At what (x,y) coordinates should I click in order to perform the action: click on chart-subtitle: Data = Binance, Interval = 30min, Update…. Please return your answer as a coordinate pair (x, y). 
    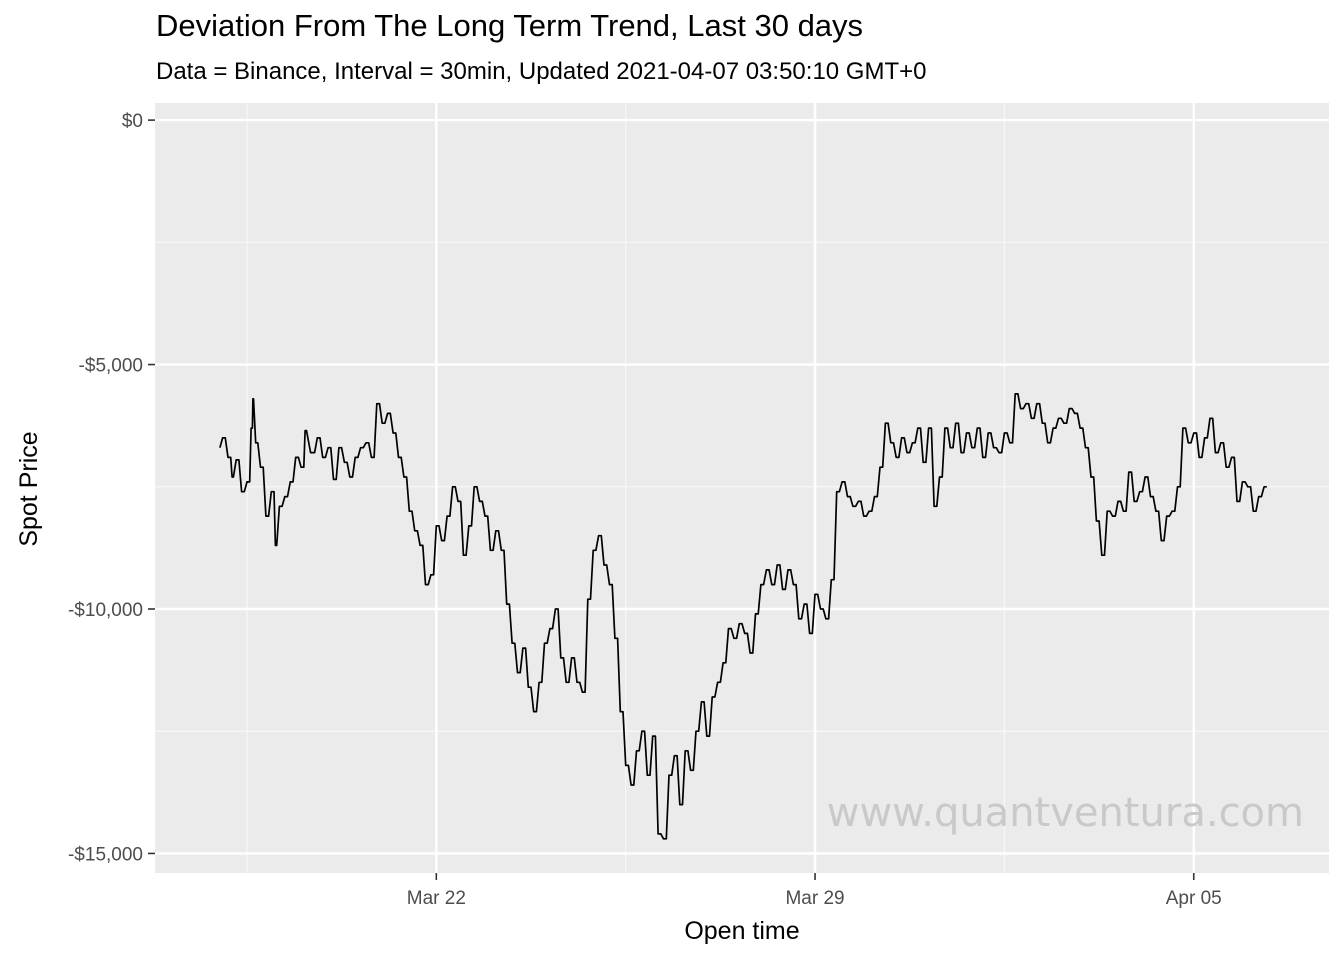
    Looking at the image, I should click on (541, 71).